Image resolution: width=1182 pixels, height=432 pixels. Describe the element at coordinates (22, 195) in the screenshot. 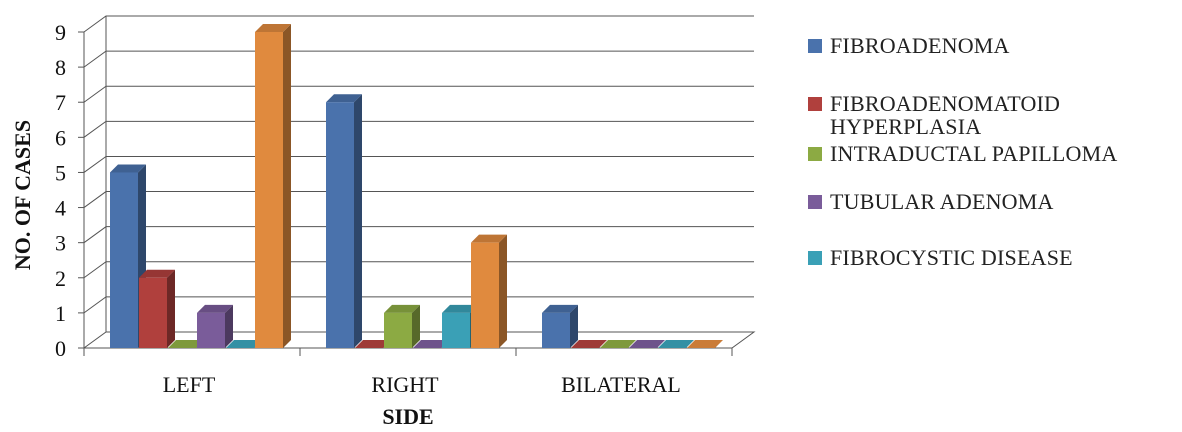

I see `y-axis-title: NO. OF CASES` at that location.